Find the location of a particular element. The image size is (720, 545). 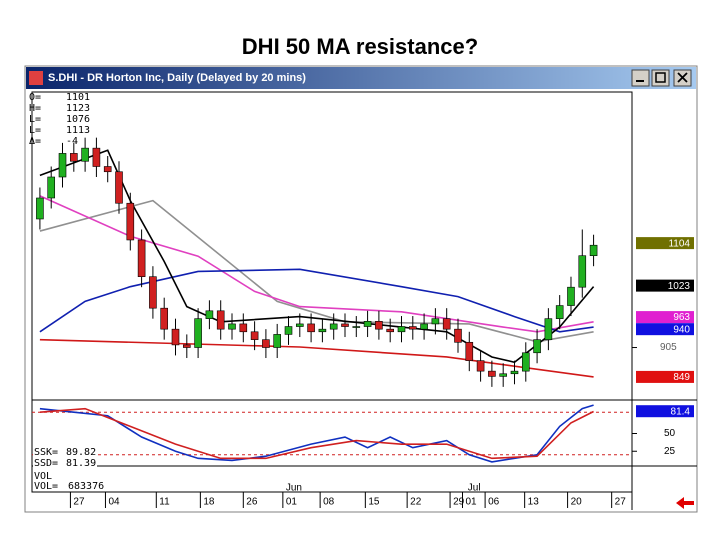

x-tick-label: 11 is located at coordinates (164, 502).